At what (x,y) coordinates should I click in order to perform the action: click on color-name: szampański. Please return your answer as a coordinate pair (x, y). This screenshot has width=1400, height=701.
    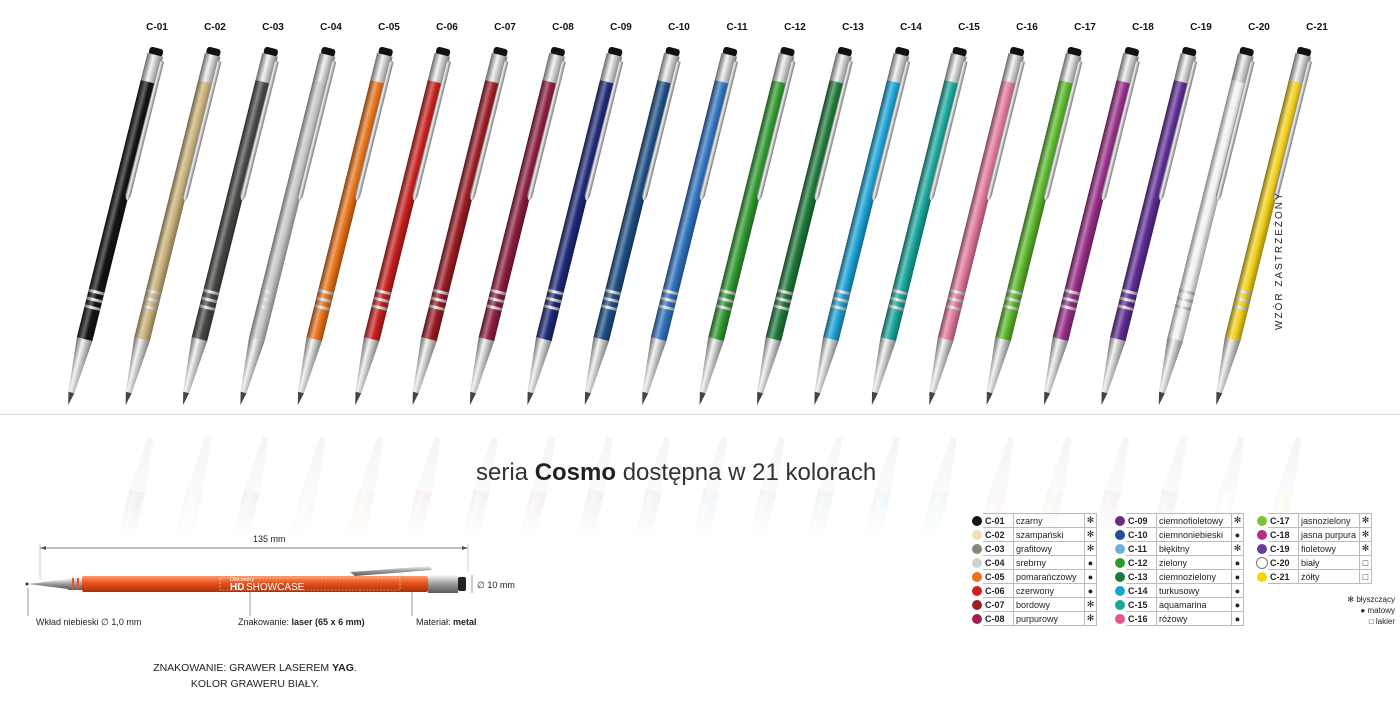
    Looking at the image, I should click on (1049, 534).